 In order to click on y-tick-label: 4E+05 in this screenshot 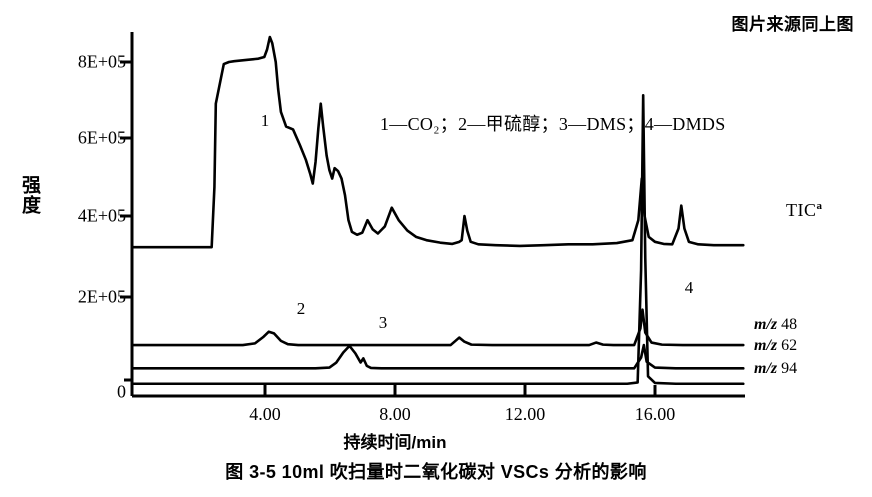, I will do `click(101, 215)`.